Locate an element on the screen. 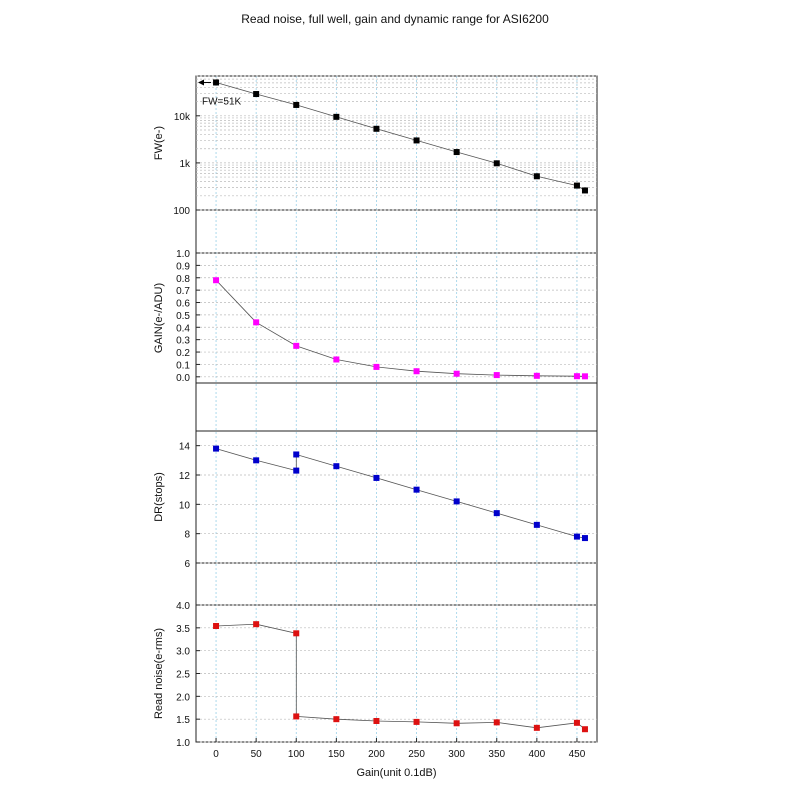 This screenshot has width=790, height=790. y-tick-label: 0.8 is located at coordinates (183, 279).